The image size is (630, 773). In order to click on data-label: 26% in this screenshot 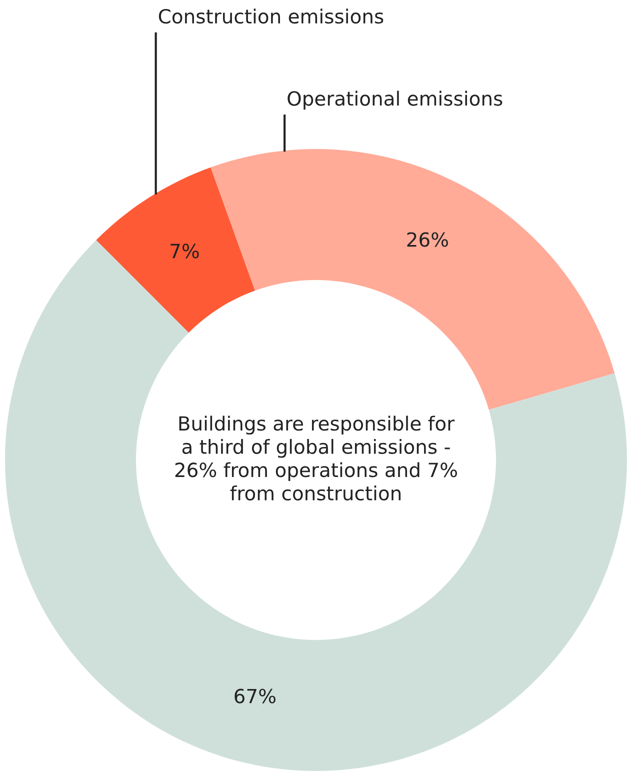, I will do `click(427, 239)`.